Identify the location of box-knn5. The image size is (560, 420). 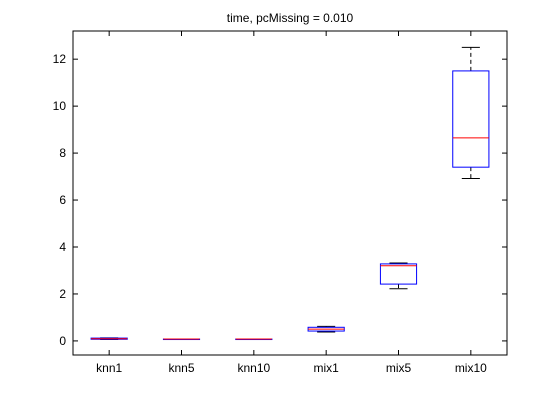
(181, 339).